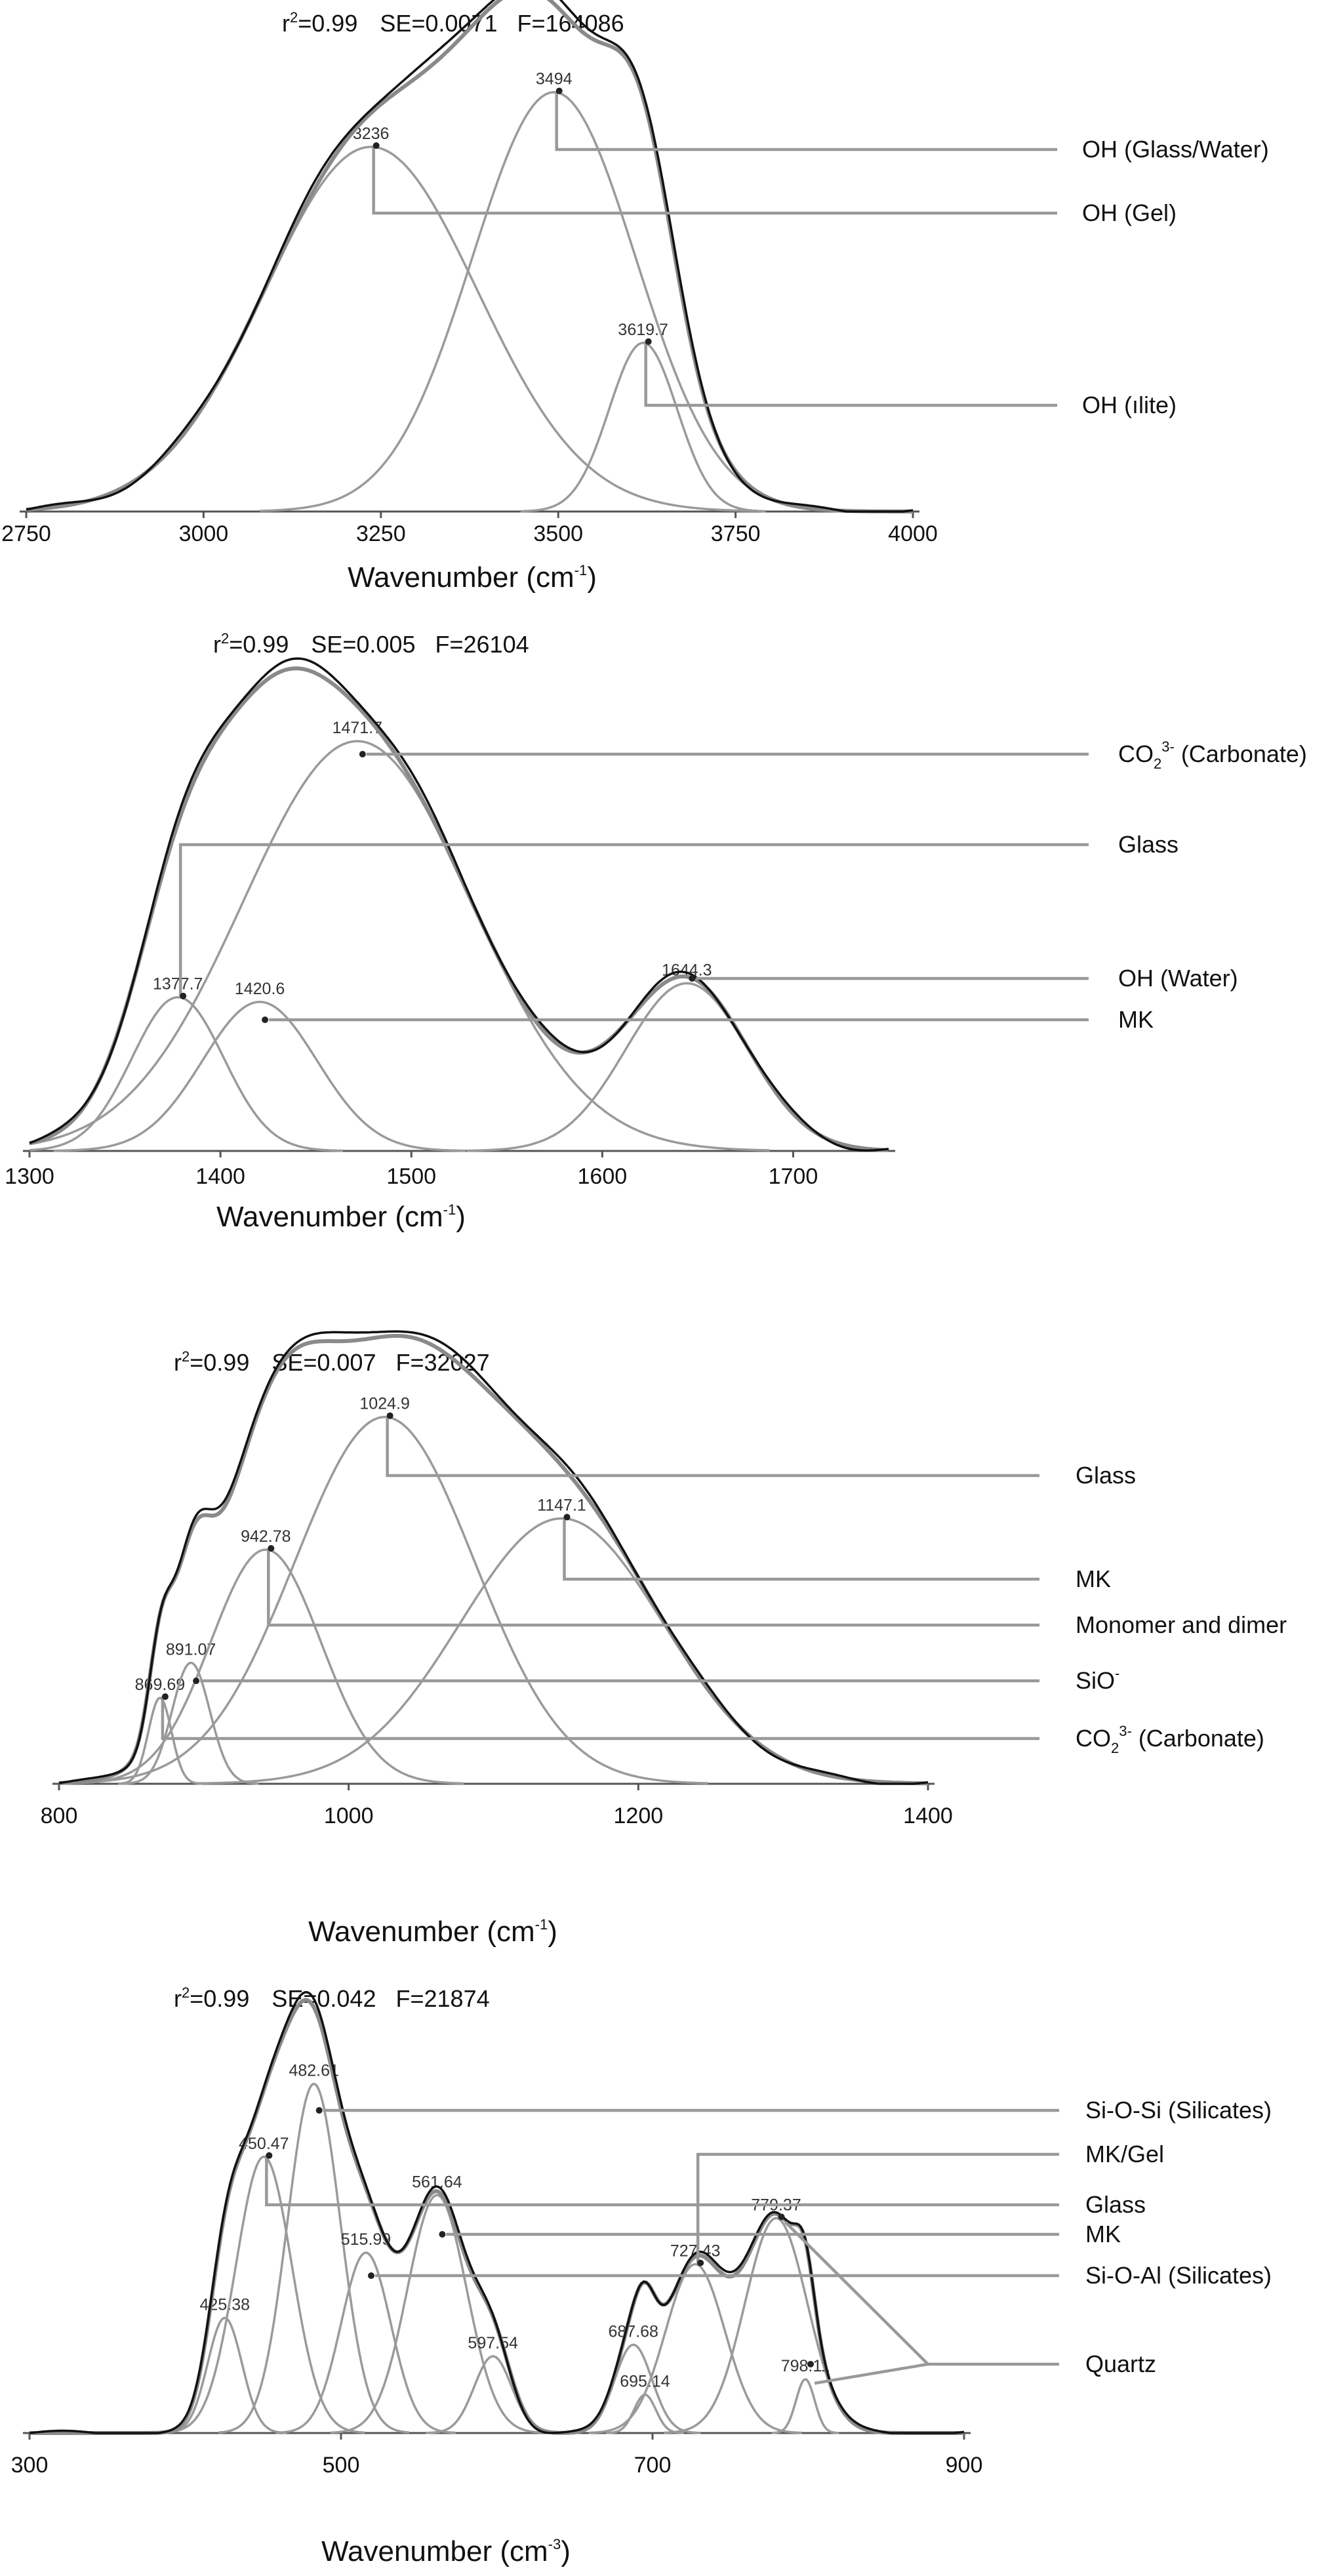 This screenshot has height=2576, width=1330. I want to click on peak-label: 687.68, so click(633, 2331).